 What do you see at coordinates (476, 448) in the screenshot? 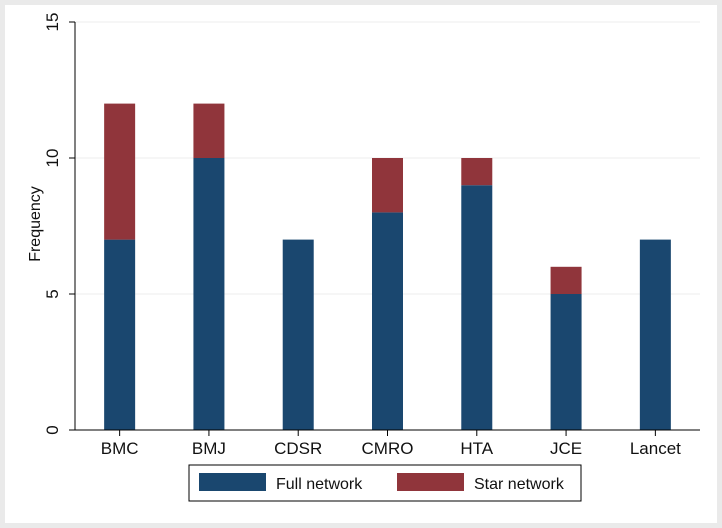
I see `x-tick-label: HTA` at bounding box center [476, 448].